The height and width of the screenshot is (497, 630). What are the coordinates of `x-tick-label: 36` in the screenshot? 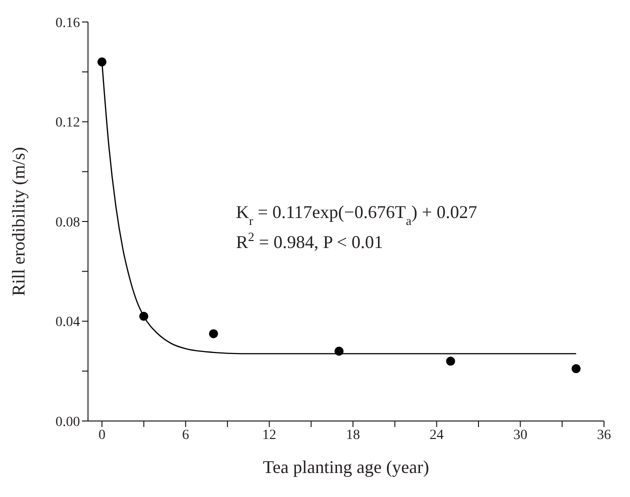 It's located at (604, 435).